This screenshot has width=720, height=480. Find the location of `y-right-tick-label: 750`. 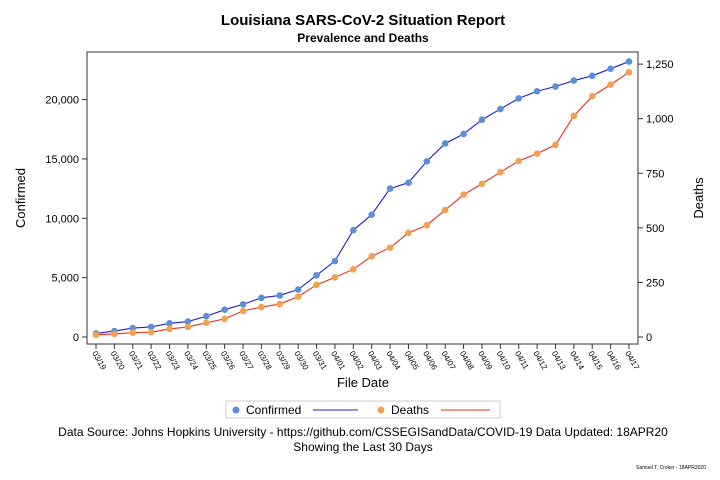

y-right-tick-label: 750 is located at coordinates (655, 174).